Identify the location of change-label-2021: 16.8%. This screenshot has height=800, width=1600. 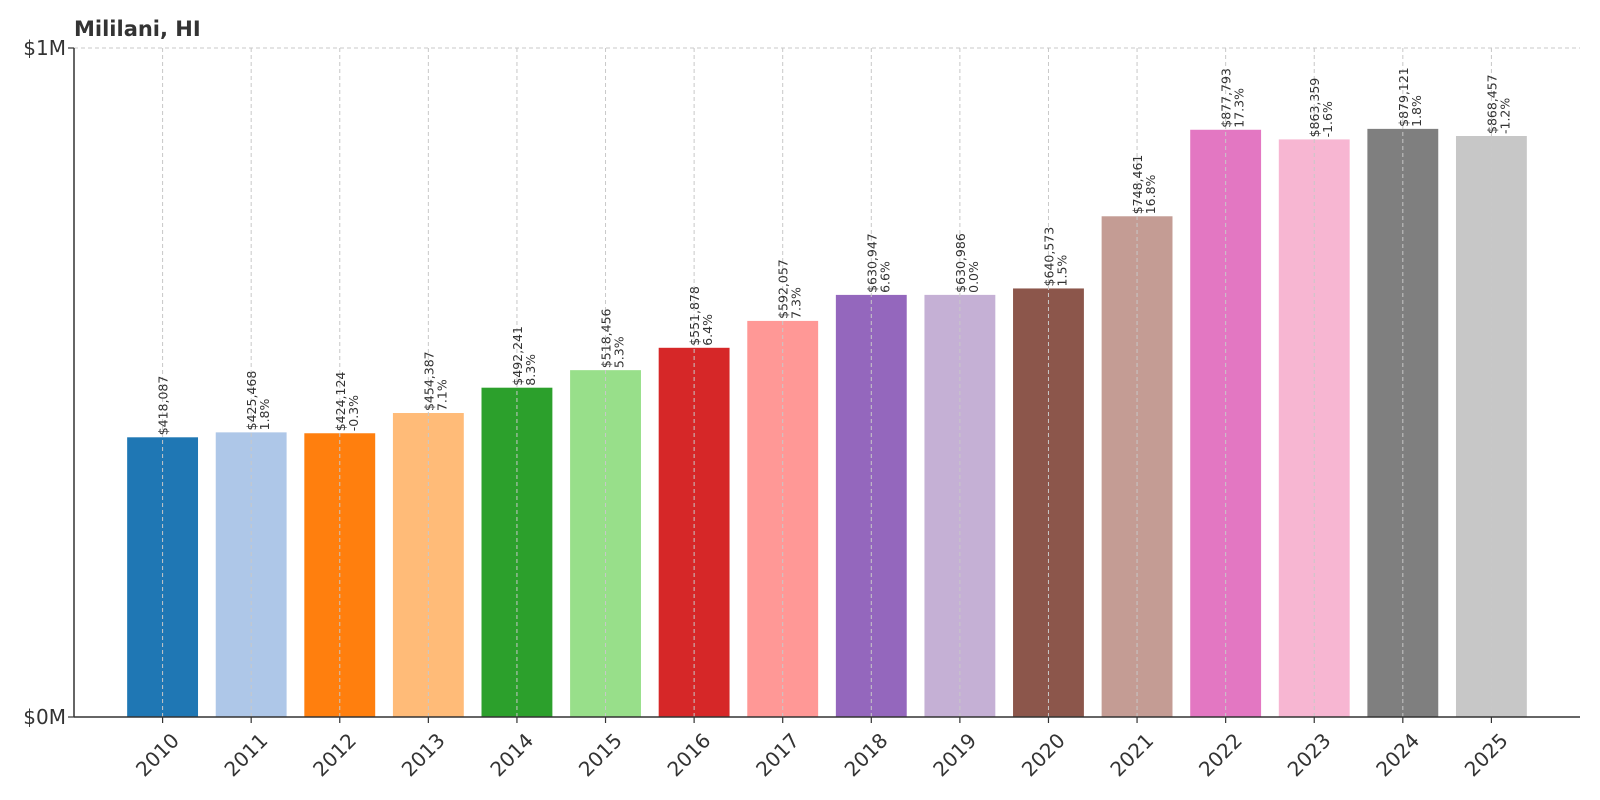
(1150, 194).